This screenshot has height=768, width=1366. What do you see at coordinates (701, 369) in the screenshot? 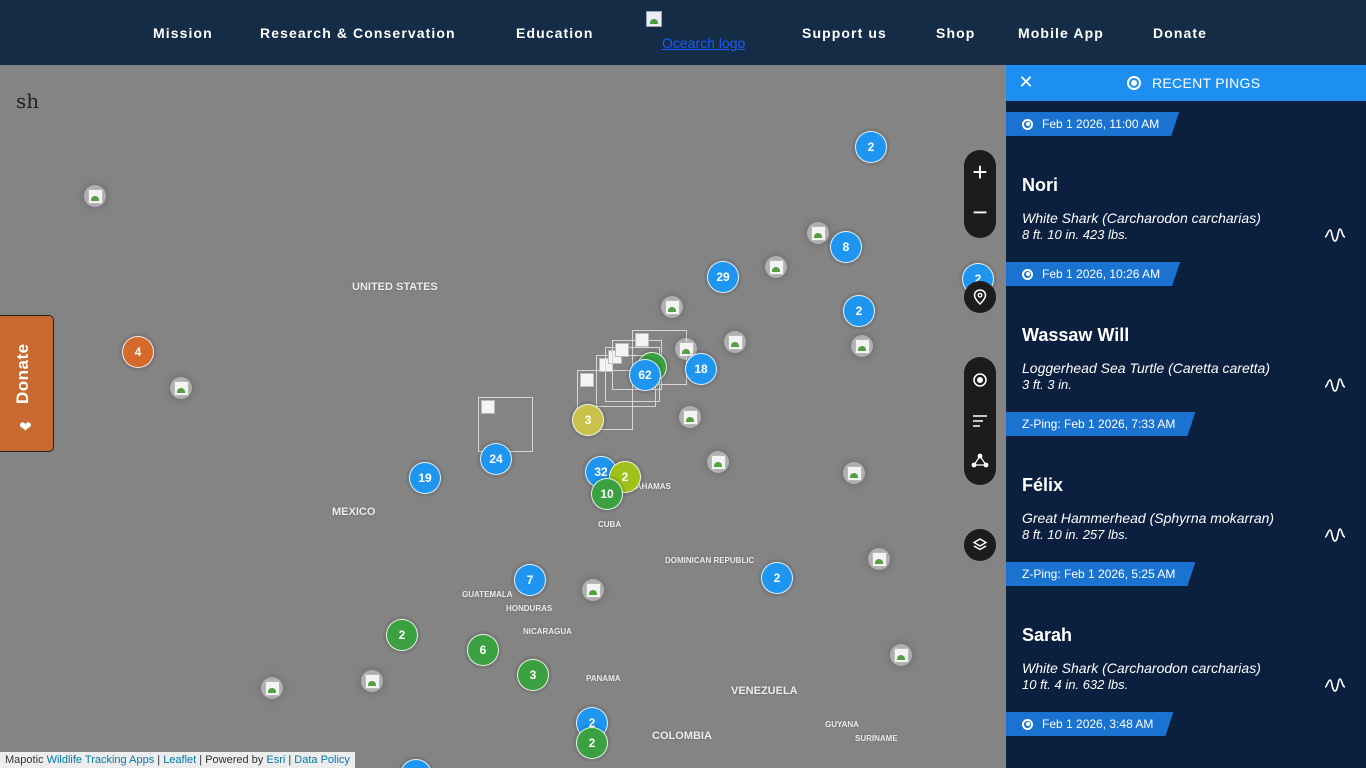
I see `cluster-marker: 18` at bounding box center [701, 369].